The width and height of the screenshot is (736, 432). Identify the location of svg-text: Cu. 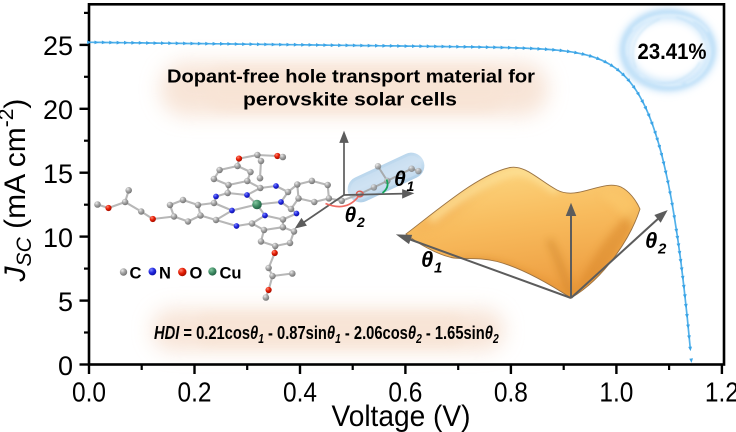
(231, 274).